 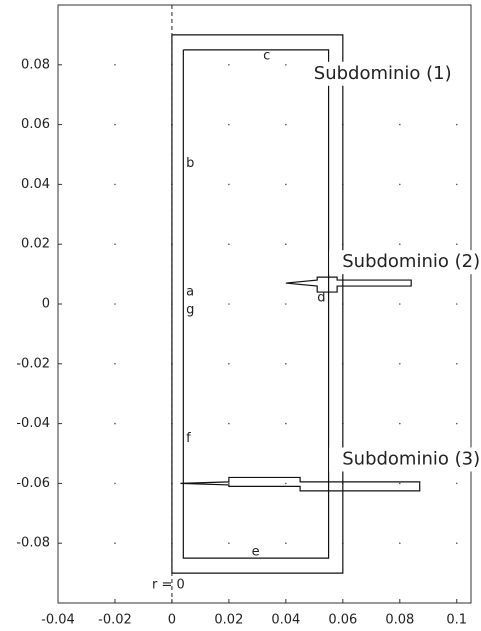 What do you see at coordinates (256, 552) in the screenshot?
I see `annotation: e` at bounding box center [256, 552].